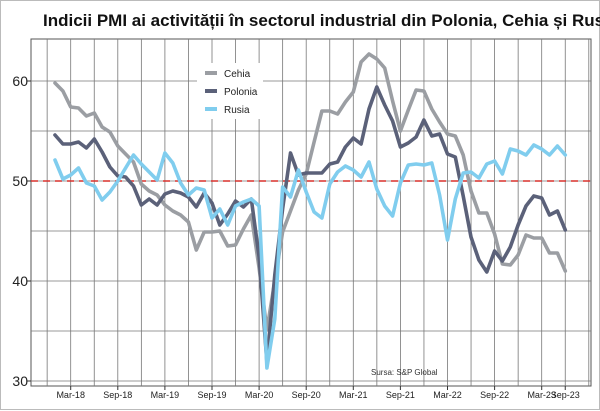  What do you see at coordinates (306, 395) in the screenshot?
I see `x-tick-label: Sep-20` at bounding box center [306, 395].